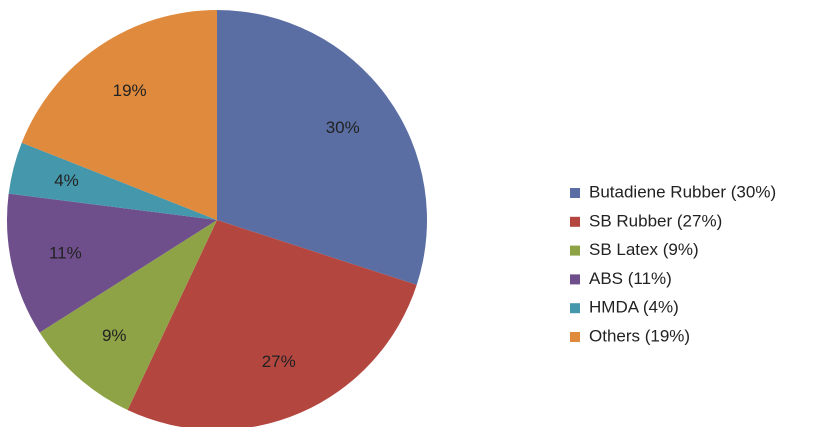 The width and height of the screenshot is (837, 427). I want to click on legend-label: SB Latex (9%), so click(644, 249).